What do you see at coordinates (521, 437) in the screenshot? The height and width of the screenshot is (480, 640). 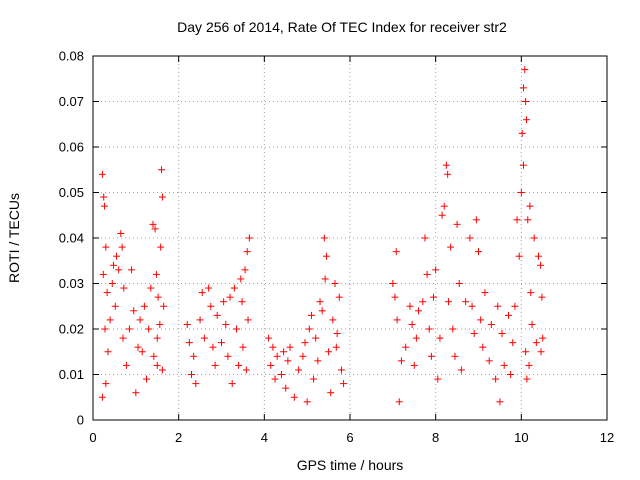 I see `x-tick-label: 10` at bounding box center [521, 437].